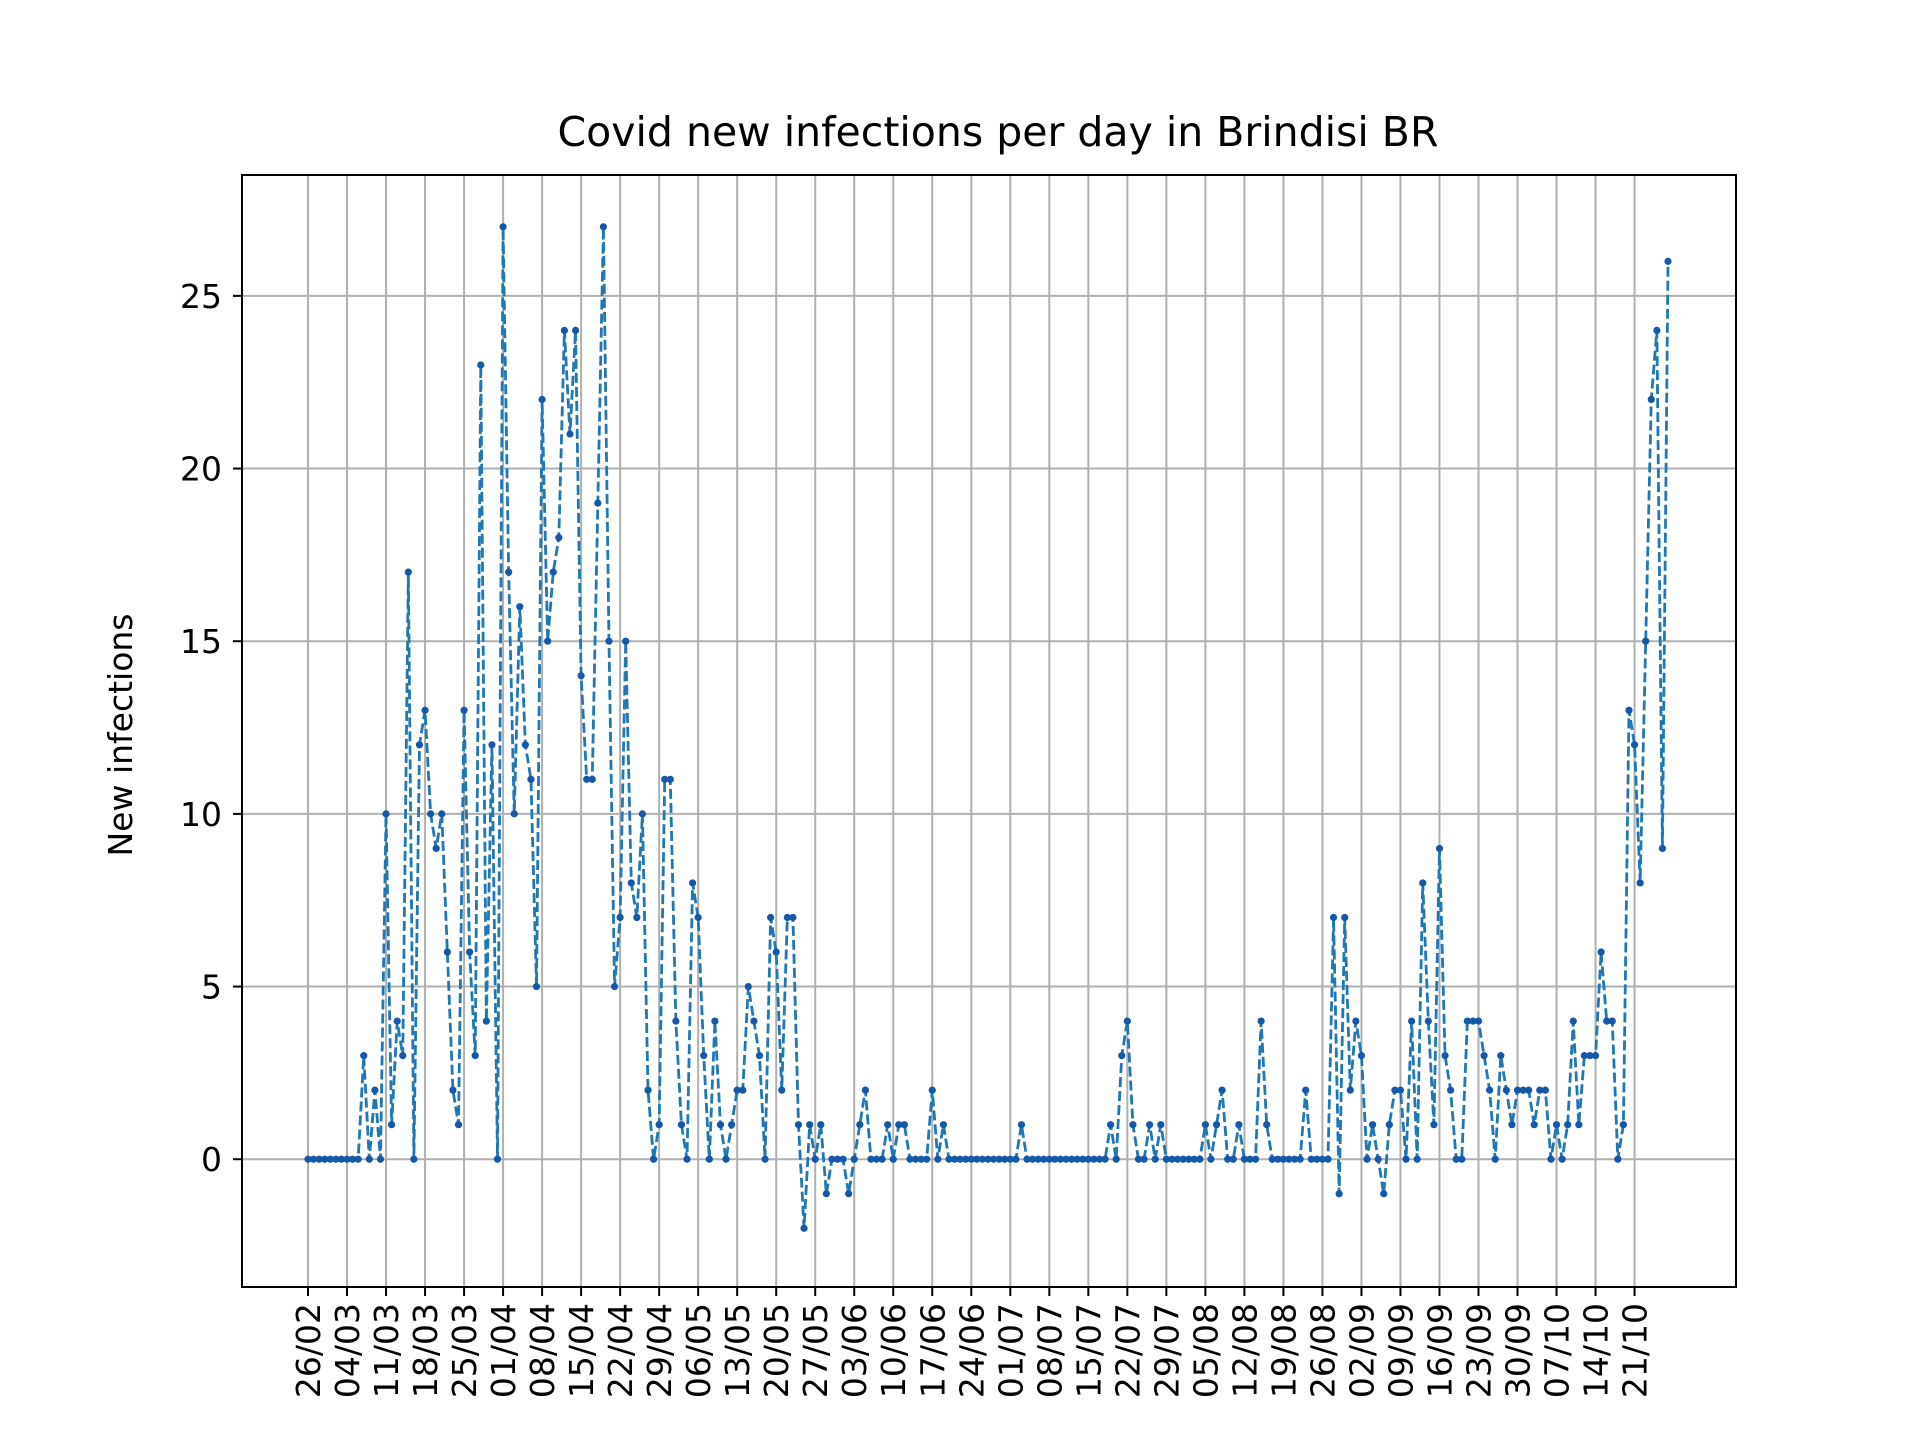 This screenshot has width=1920, height=1440. Describe the element at coordinates (971, 1350) in the screenshot. I see `x-tick-label: 24/06` at that location.